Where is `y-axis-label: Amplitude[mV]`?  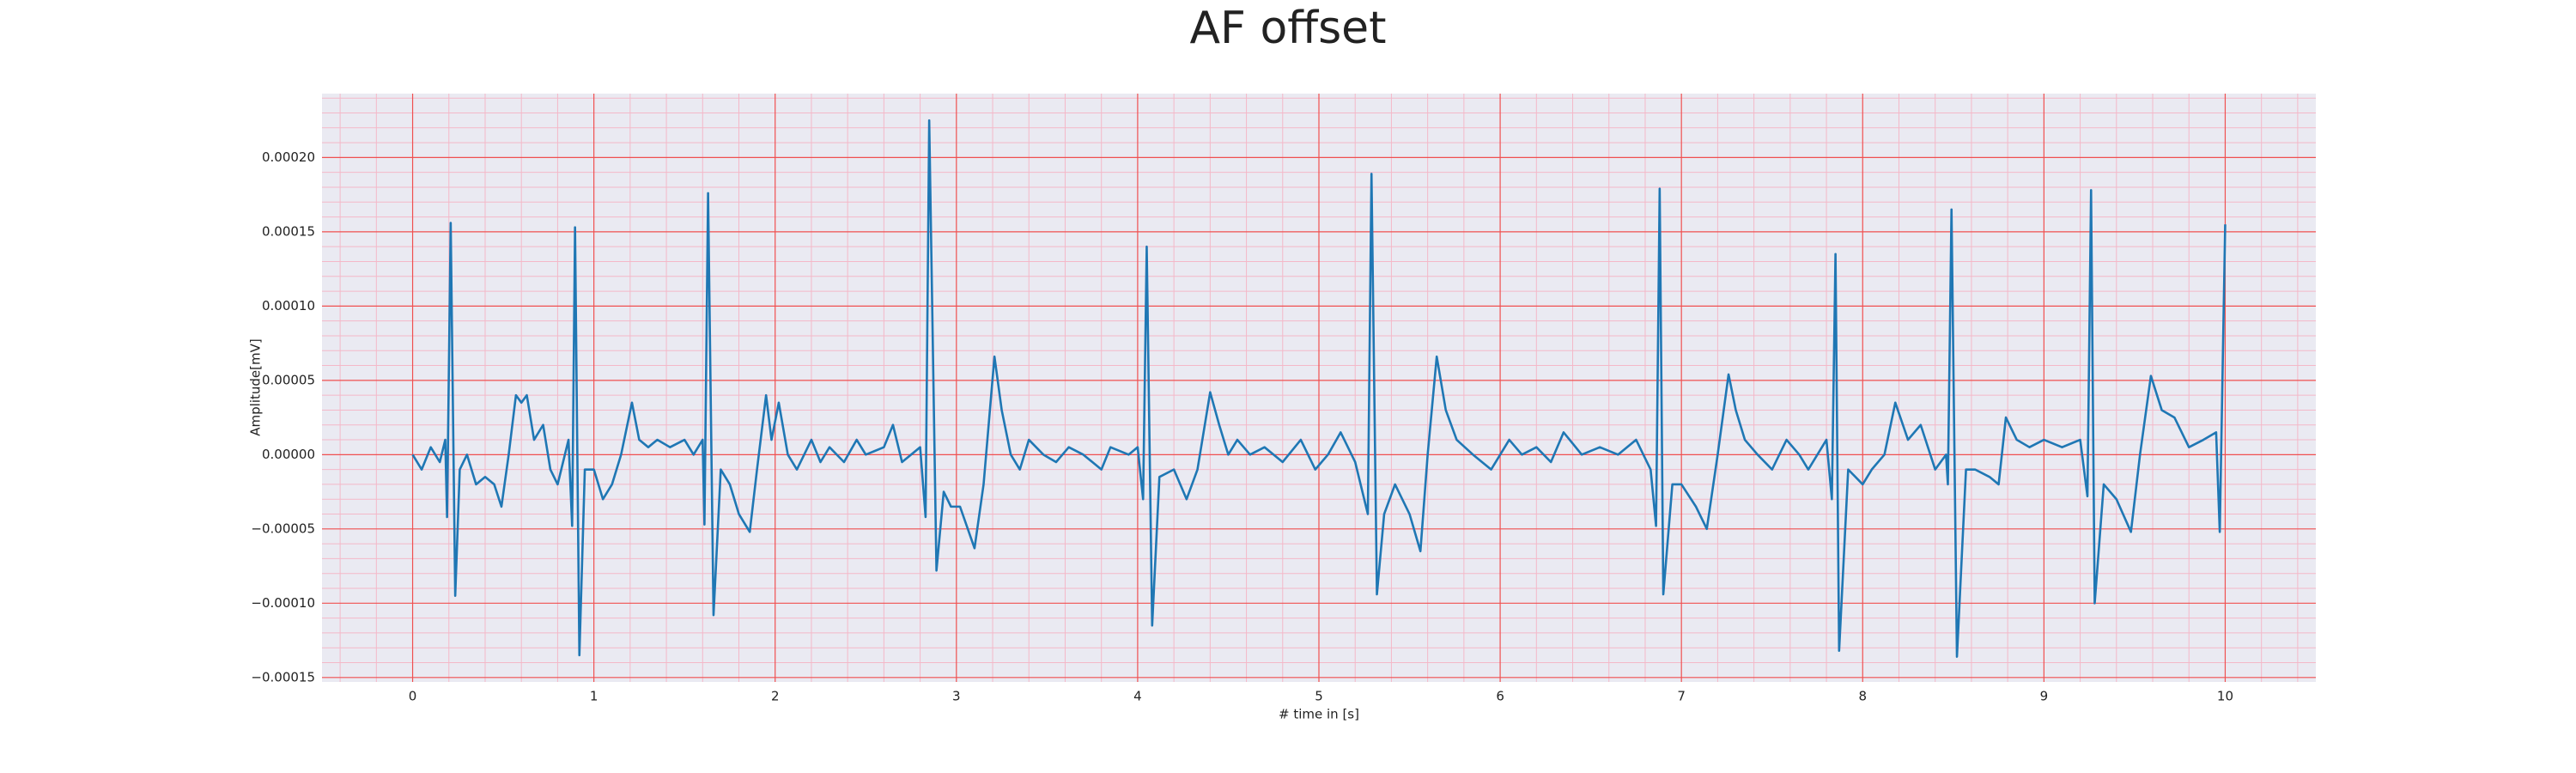
y-axis-label: Amplitude[mV] is located at coordinates (256, 386).